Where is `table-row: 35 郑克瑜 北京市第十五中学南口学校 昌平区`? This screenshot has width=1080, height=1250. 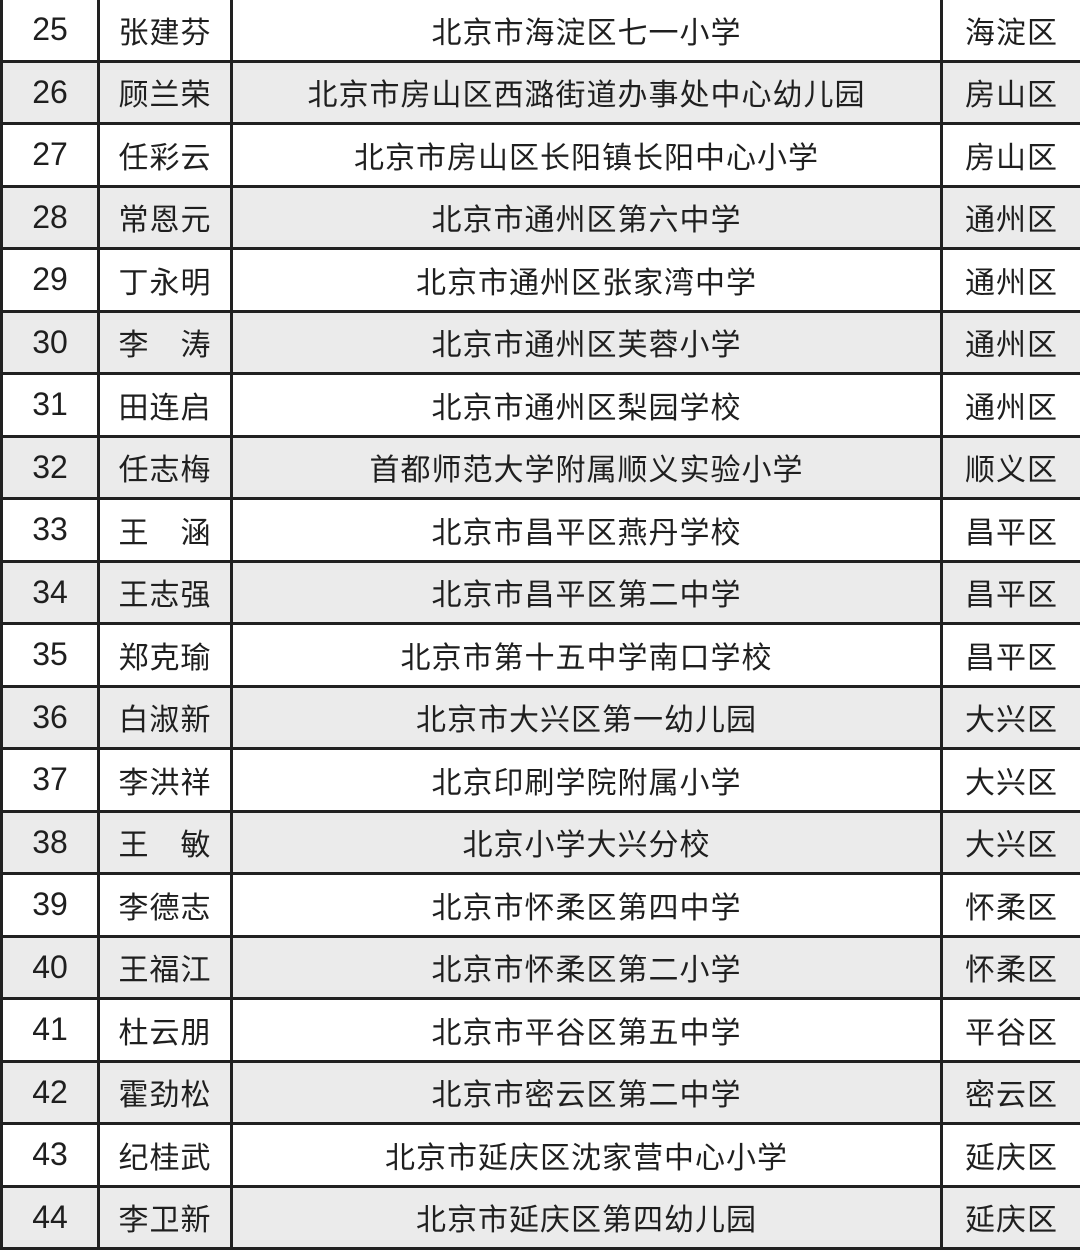
table-row: 35 郑克瑜 北京市第十五中学南口学校 昌平区 is located at coordinates (541, 656).